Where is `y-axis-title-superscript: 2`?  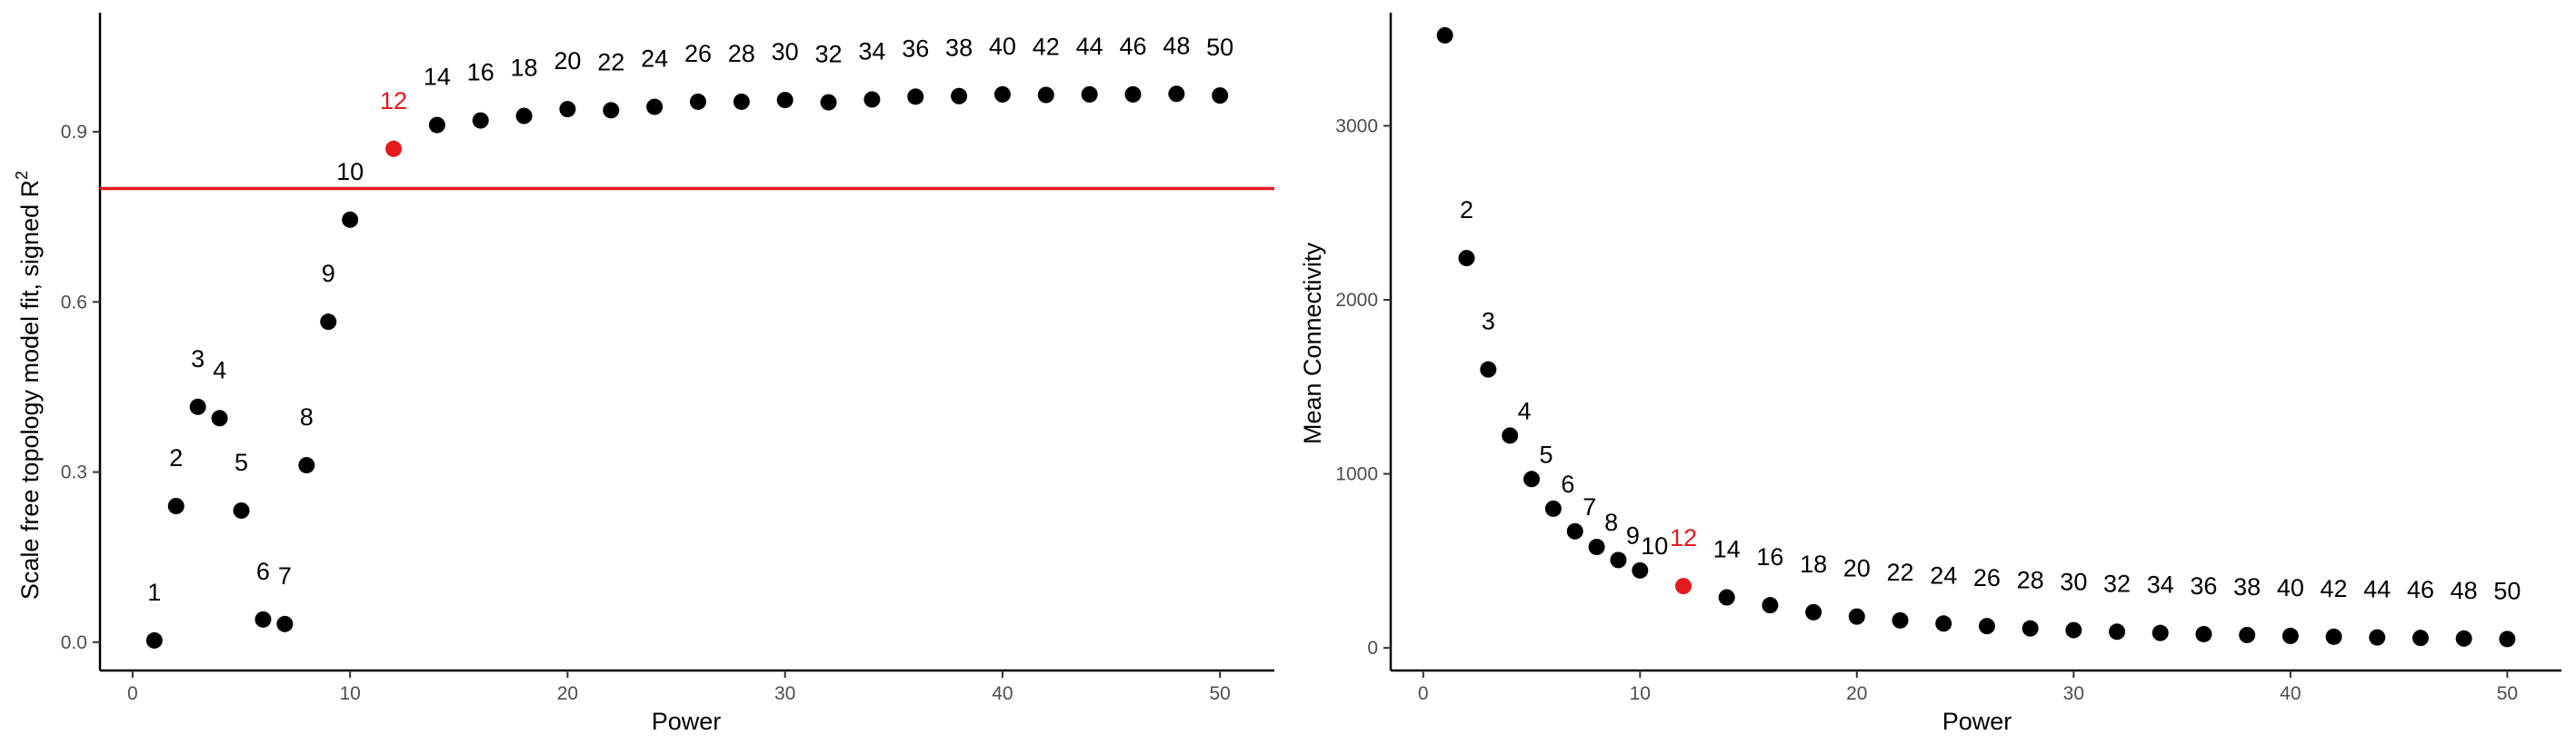
y-axis-title-superscript: 2 is located at coordinates (22, 175).